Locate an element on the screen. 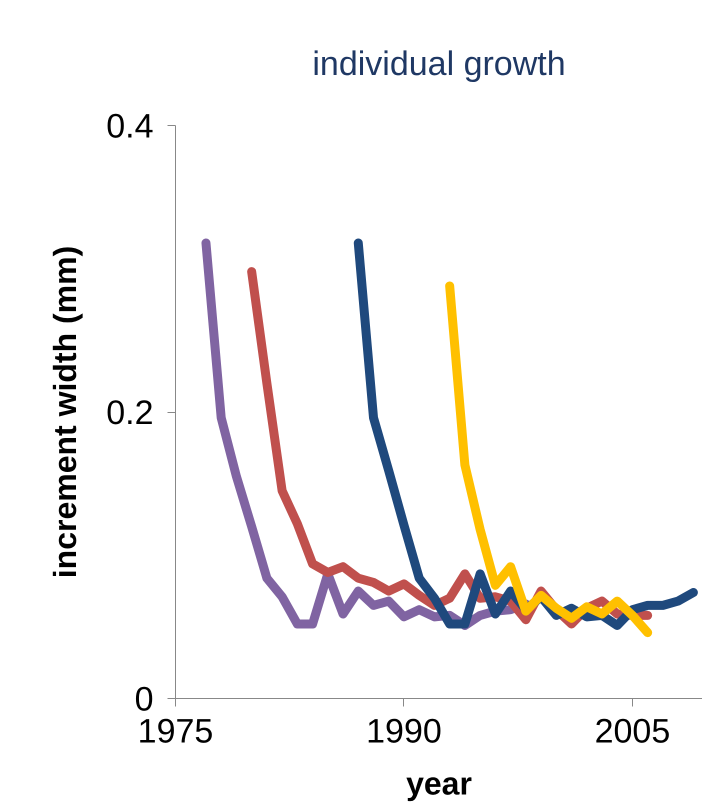  y-tick-label: 0.2 is located at coordinates (130, 413).